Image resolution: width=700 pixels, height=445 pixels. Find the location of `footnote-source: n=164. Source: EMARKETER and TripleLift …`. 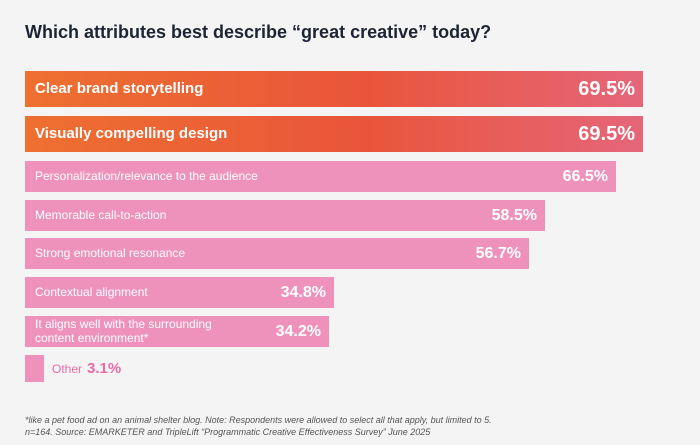

footnote-source: n=164. Source: EMARKETER and TripleLift … is located at coordinates (228, 432).